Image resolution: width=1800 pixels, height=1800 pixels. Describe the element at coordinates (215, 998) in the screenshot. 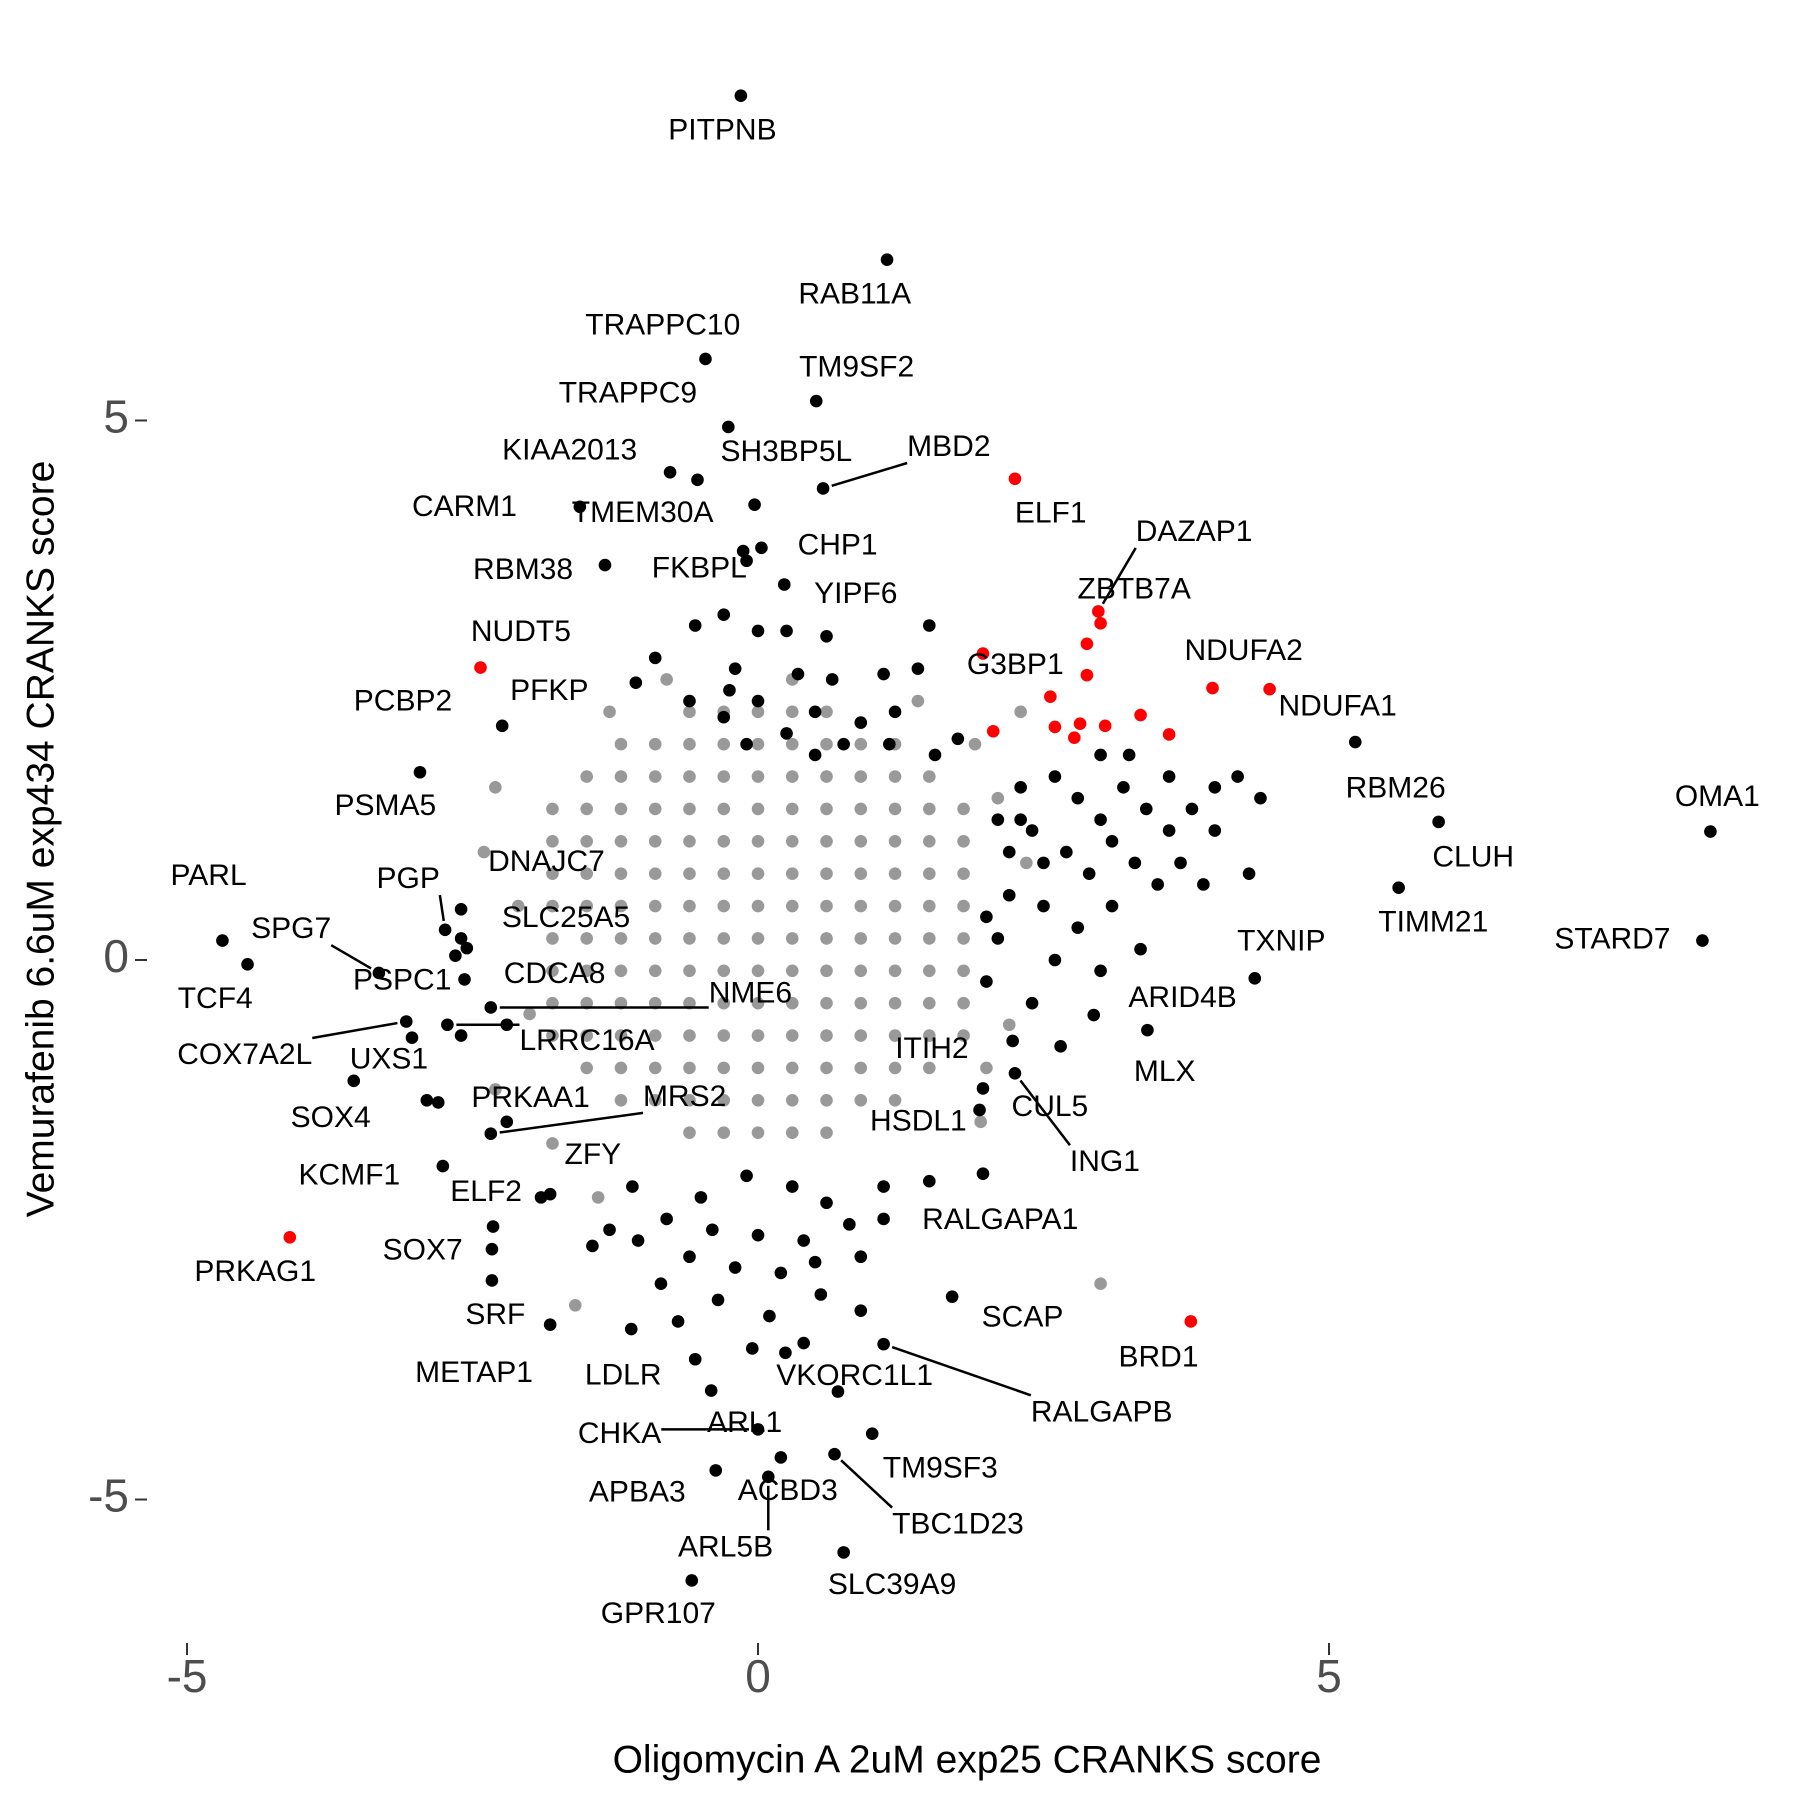

I see `point-label: TCF4` at that location.